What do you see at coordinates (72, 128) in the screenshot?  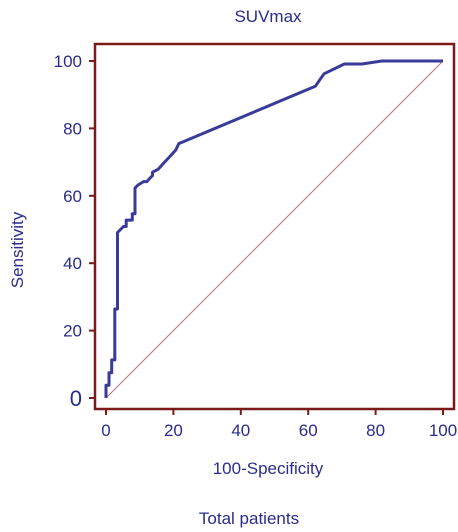 I see `y-tick-label: 80` at bounding box center [72, 128].